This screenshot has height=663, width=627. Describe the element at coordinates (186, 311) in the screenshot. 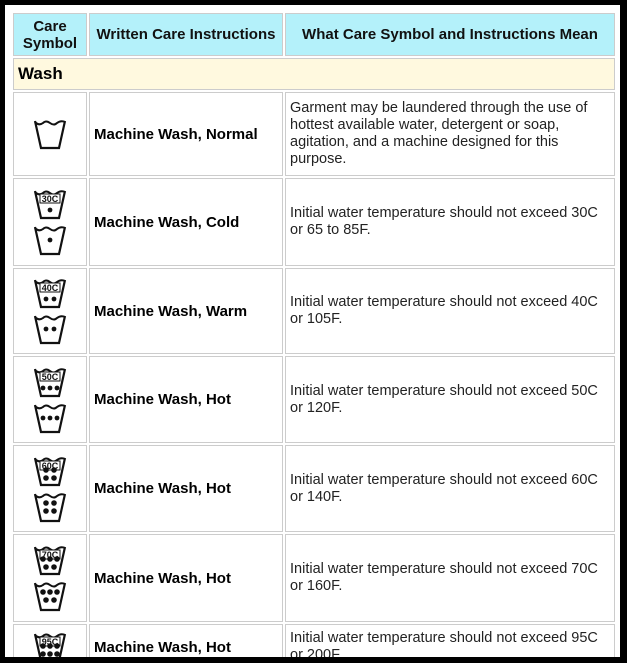

I see `written-instruction: Machine Wash, Warm` at that location.